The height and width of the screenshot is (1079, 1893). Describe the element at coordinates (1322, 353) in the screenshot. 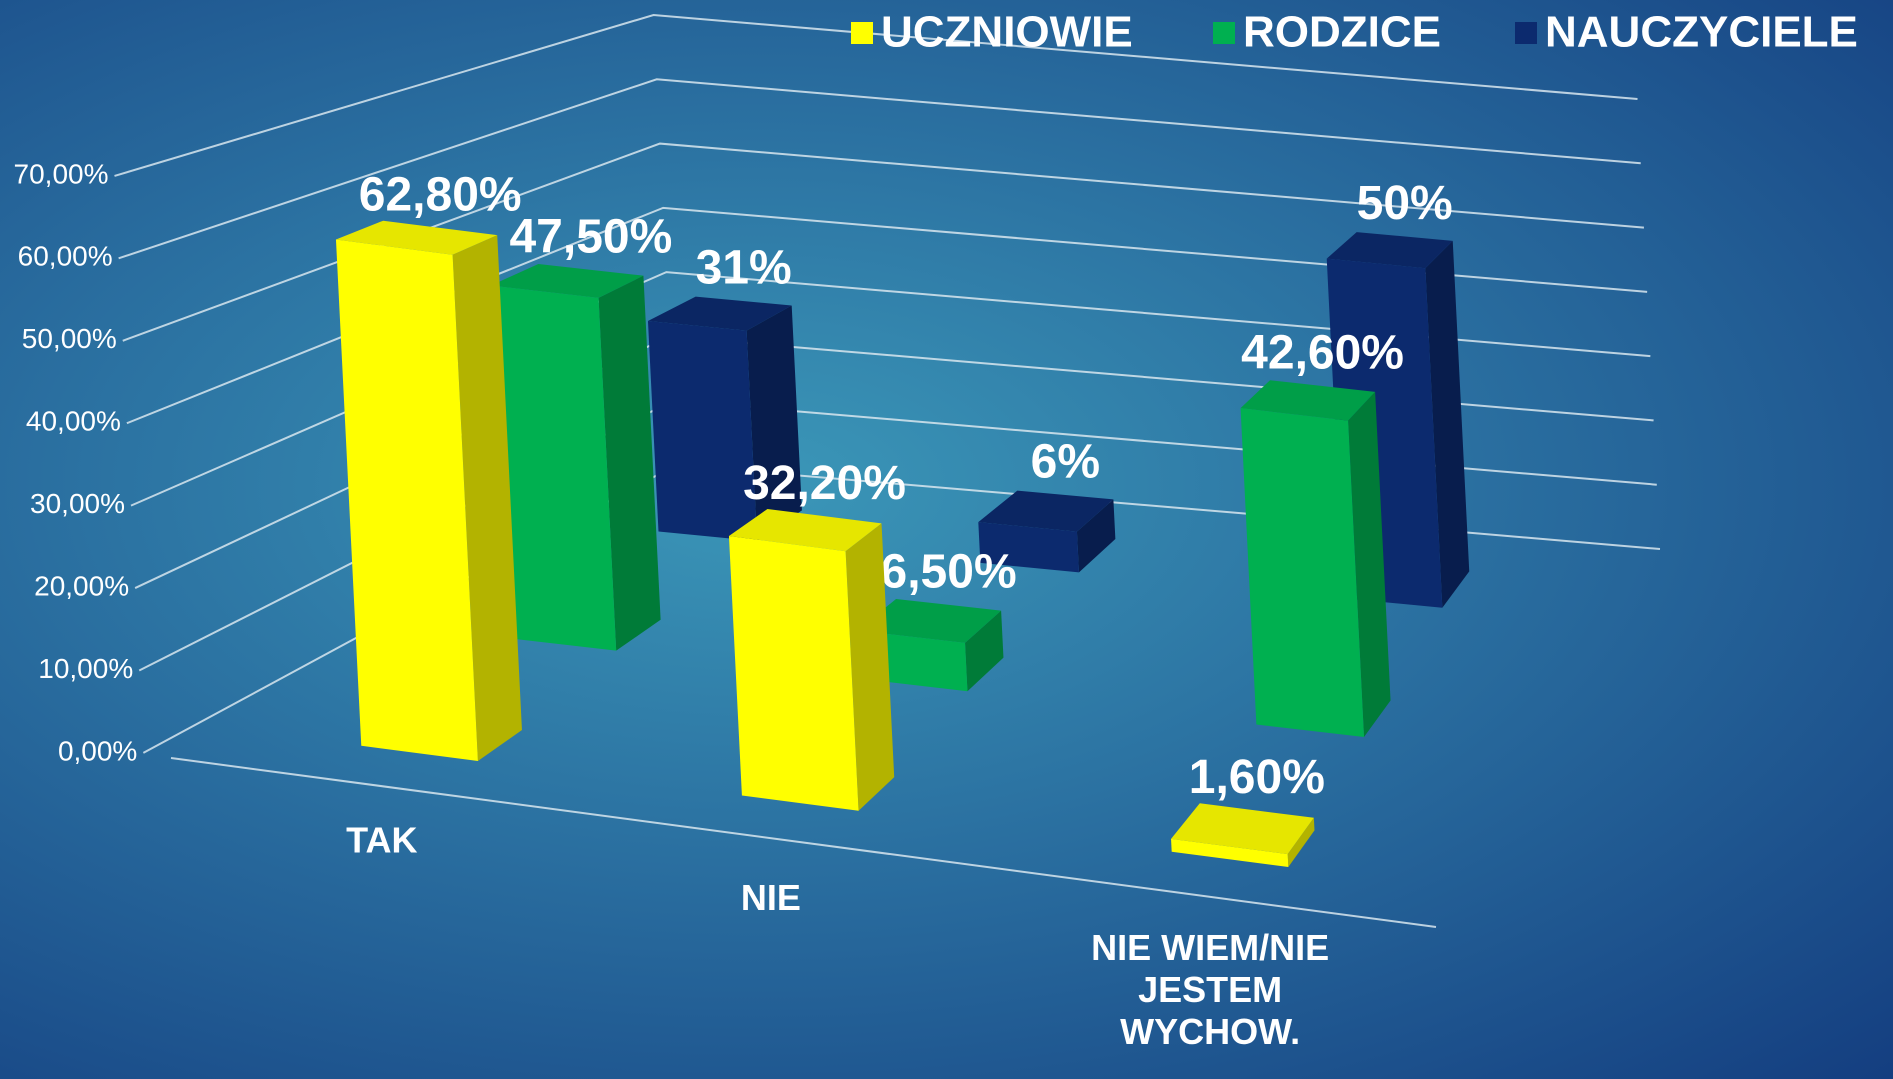

I see `value-label: 42,60%` at that location.